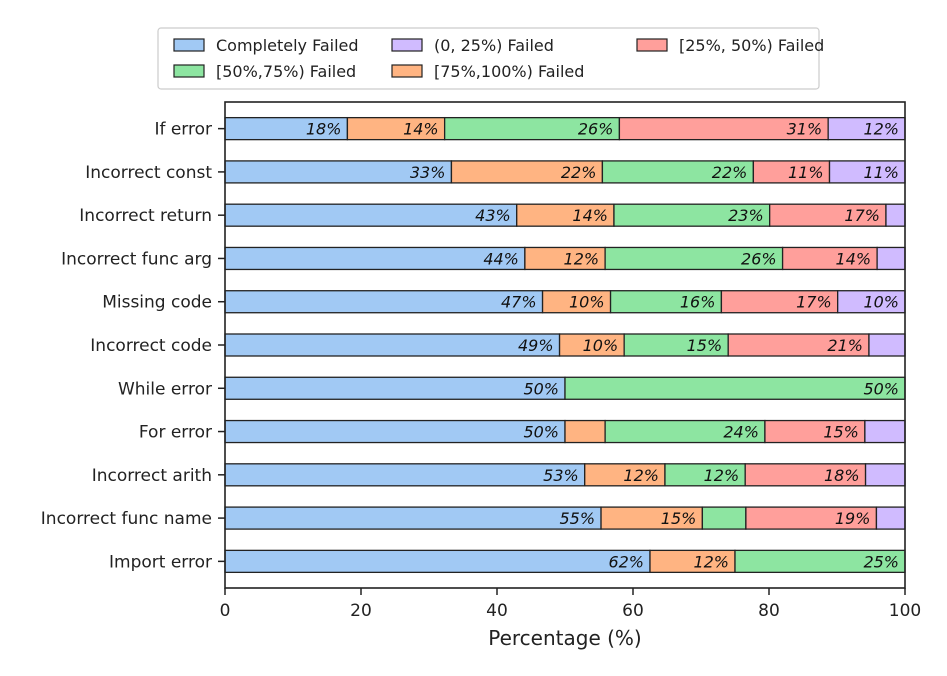 This screenshot has height=676, width=947. What do you see at coordinates (570, 604) in the screenshot?
I see `x-axis: 0 20 40 60 80 100` at bounding box center [570, 604].